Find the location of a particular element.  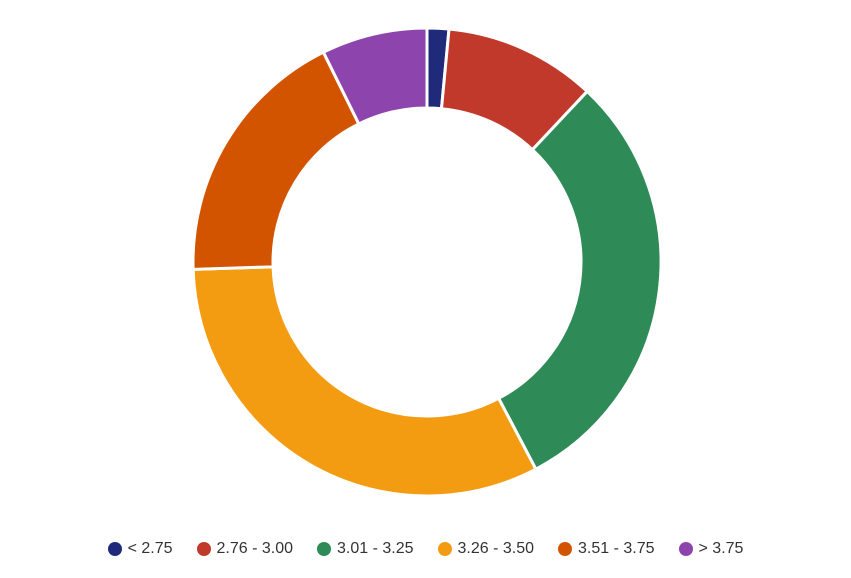

legend-label: > 3.75 is located at coordinates (721, 548).